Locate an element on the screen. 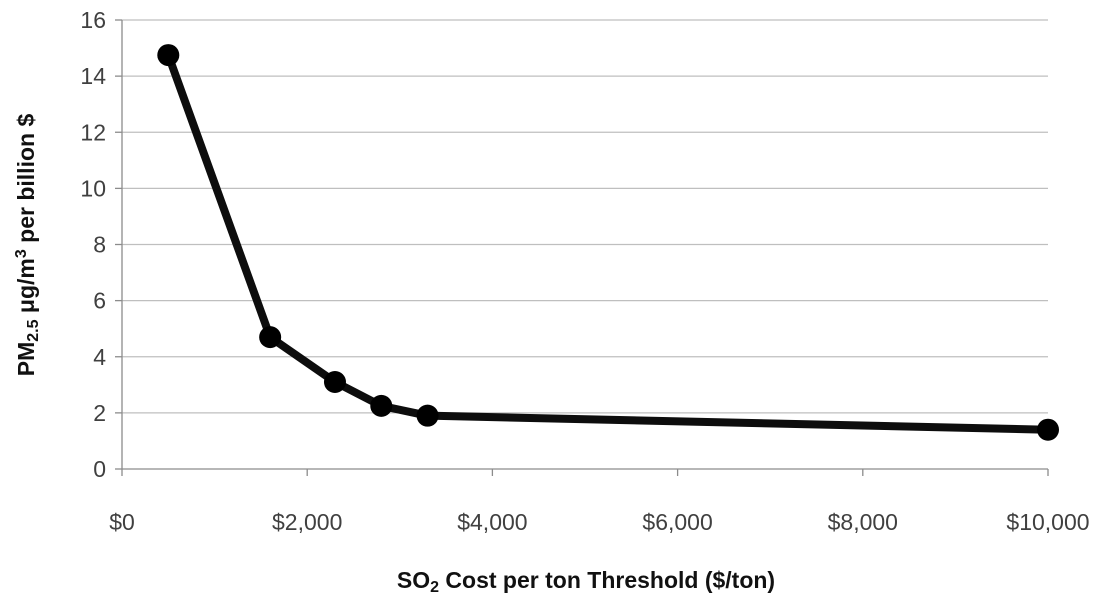 This screenshot has height=593, width=1100. y-tick-label-8: 16 is located at coordinates (93, 20).